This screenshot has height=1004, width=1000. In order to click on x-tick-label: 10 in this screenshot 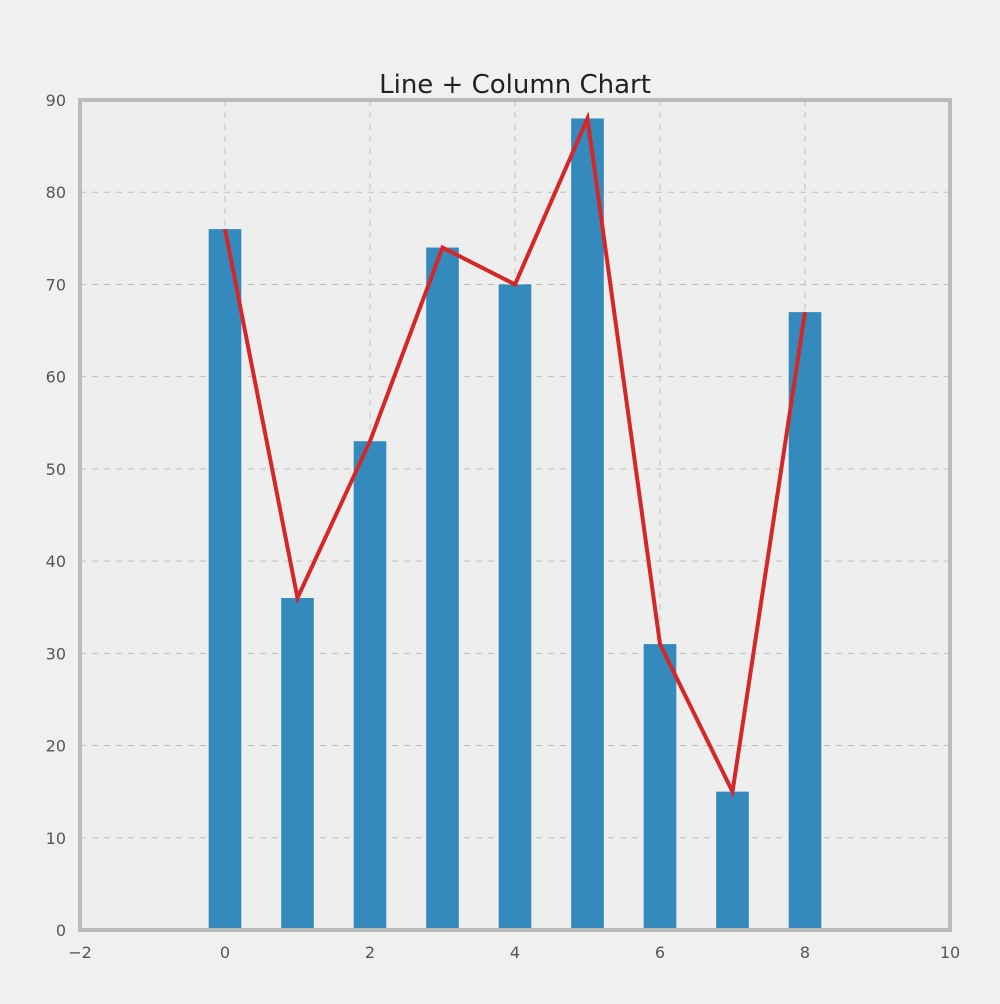, I will do `click(950, 952)`.